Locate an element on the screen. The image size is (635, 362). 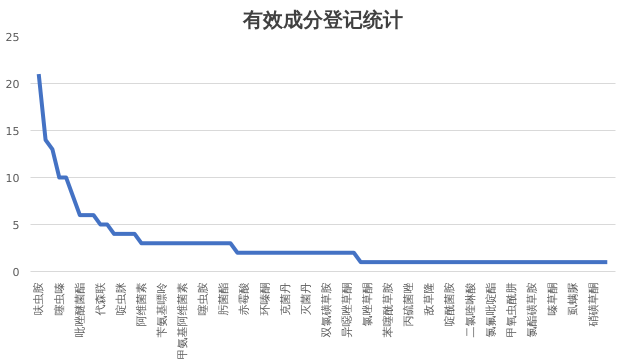
x-tick-label: 赤霉酸 is located at coordinates (244, 299).